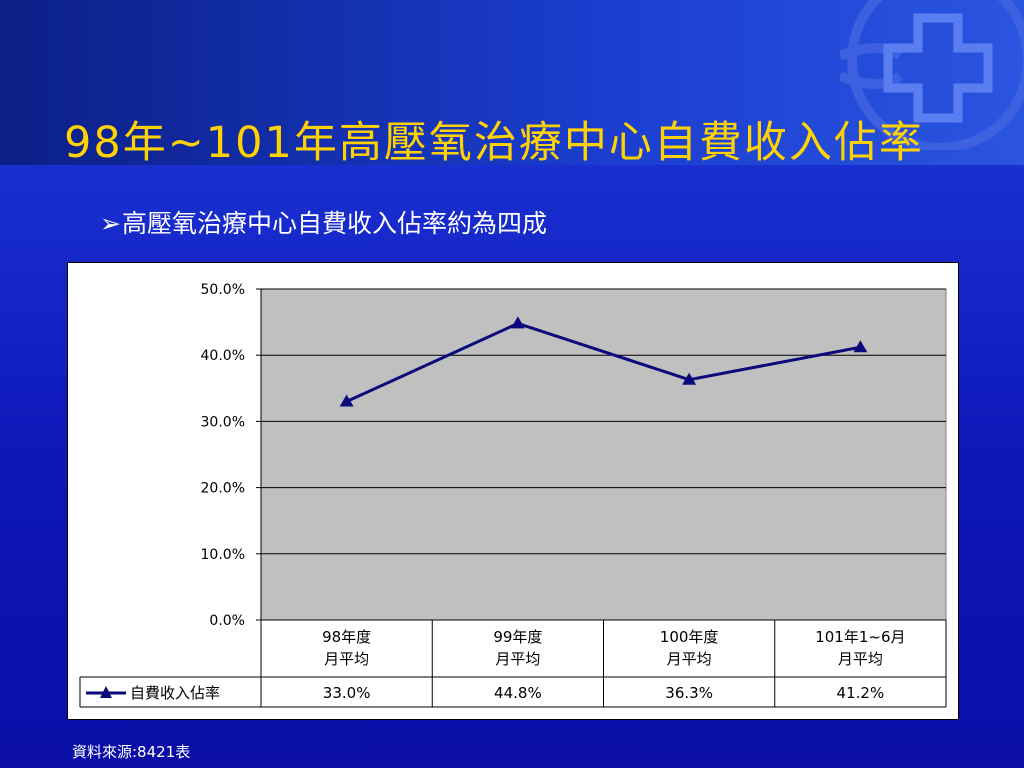 This screenshot has height=768, width=1024. Describe the element at coordinates (517, 637) in the screenshot. I see `category-label: 99年度` at that location.